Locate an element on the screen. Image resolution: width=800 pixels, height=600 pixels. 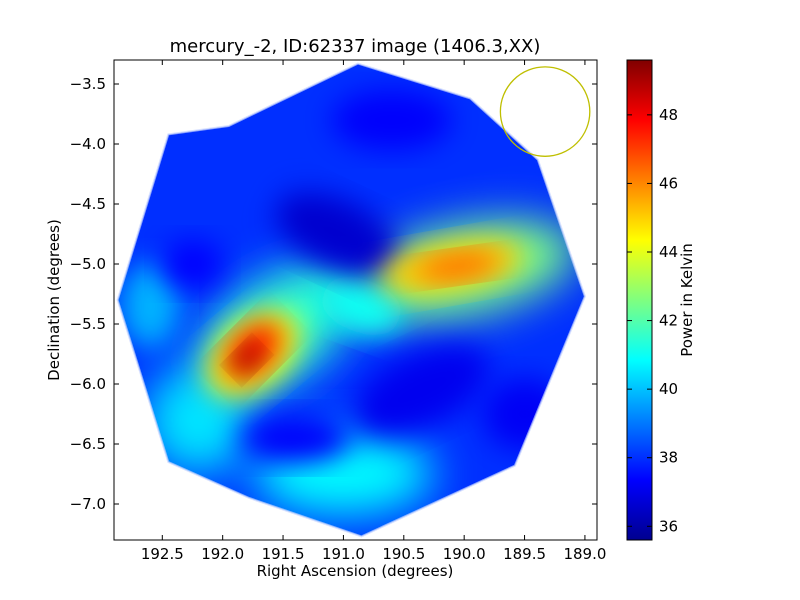
colorbar-label: Power in Kelvin is located at coordinates (687, 300).